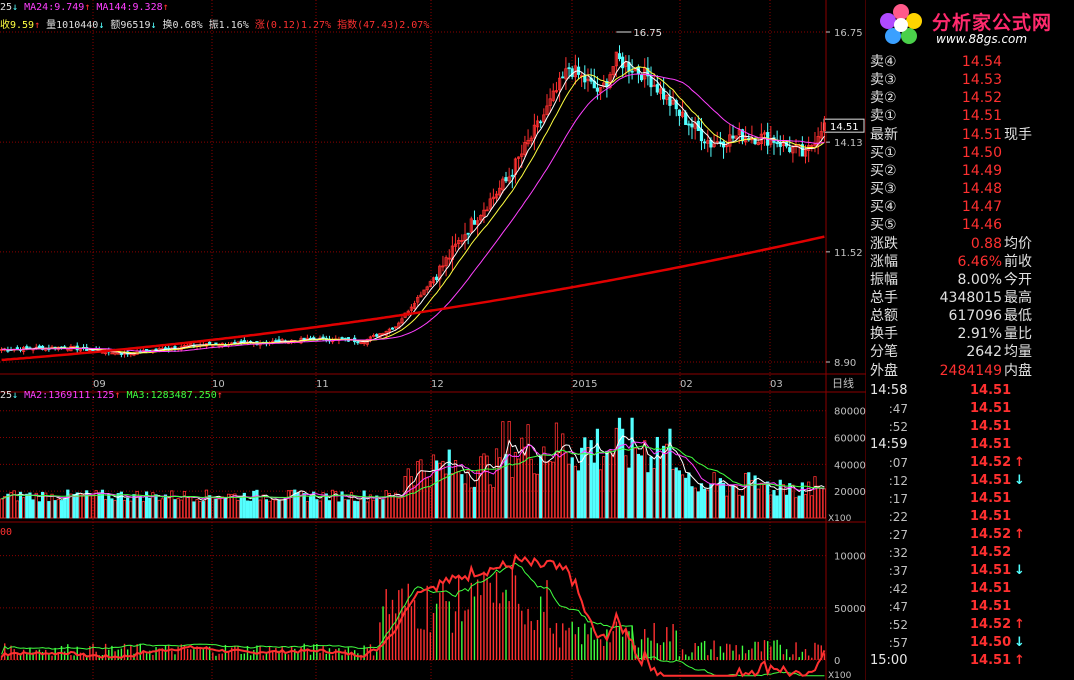 Image resolution: width=1074 pixels, height=680 pixels. I want to click on site-logo: 分析家公式网 www.88gs.com, so click(974, 24).